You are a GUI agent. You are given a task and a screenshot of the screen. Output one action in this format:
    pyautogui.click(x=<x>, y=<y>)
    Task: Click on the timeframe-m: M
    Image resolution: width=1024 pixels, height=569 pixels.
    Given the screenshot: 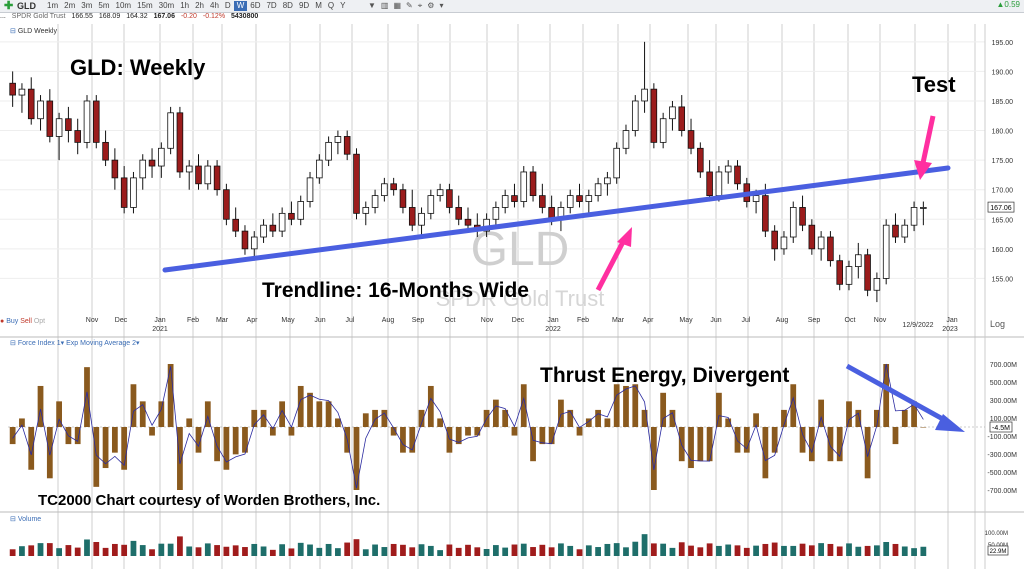 What is the action you would take?
    pyautogui.click(x=318, y=5)
    